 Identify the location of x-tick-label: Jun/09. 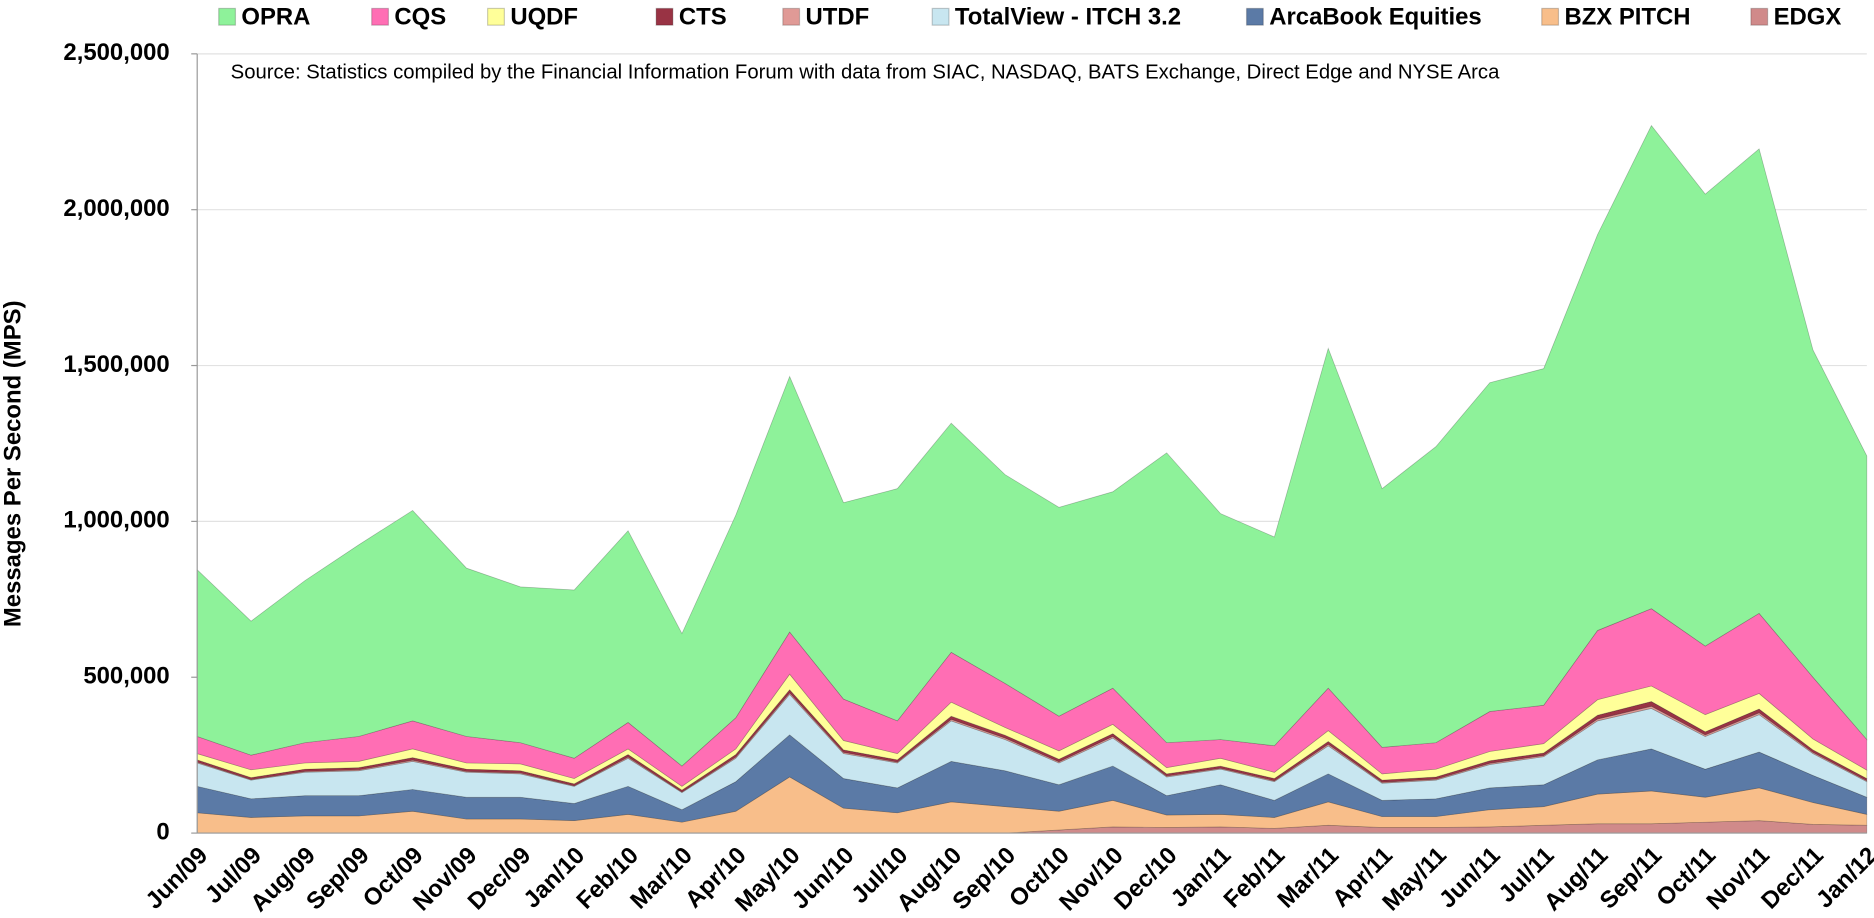
(176, 878).